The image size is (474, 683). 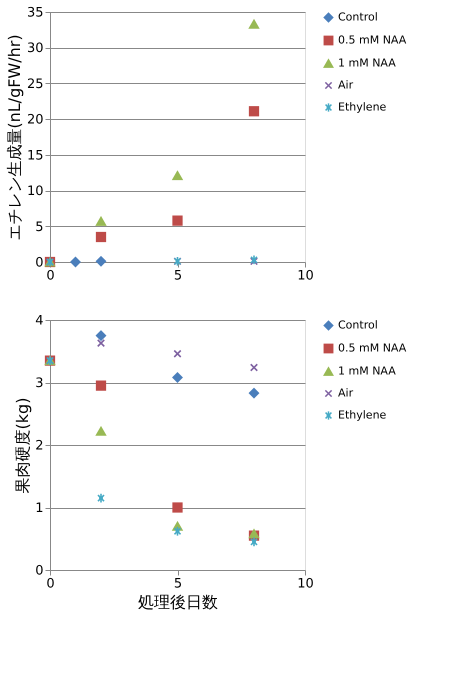 What do you see at coordinates (39, 508) in the screenshot?
I see `y-tick-label: 1` at bounding box center [39, 508].